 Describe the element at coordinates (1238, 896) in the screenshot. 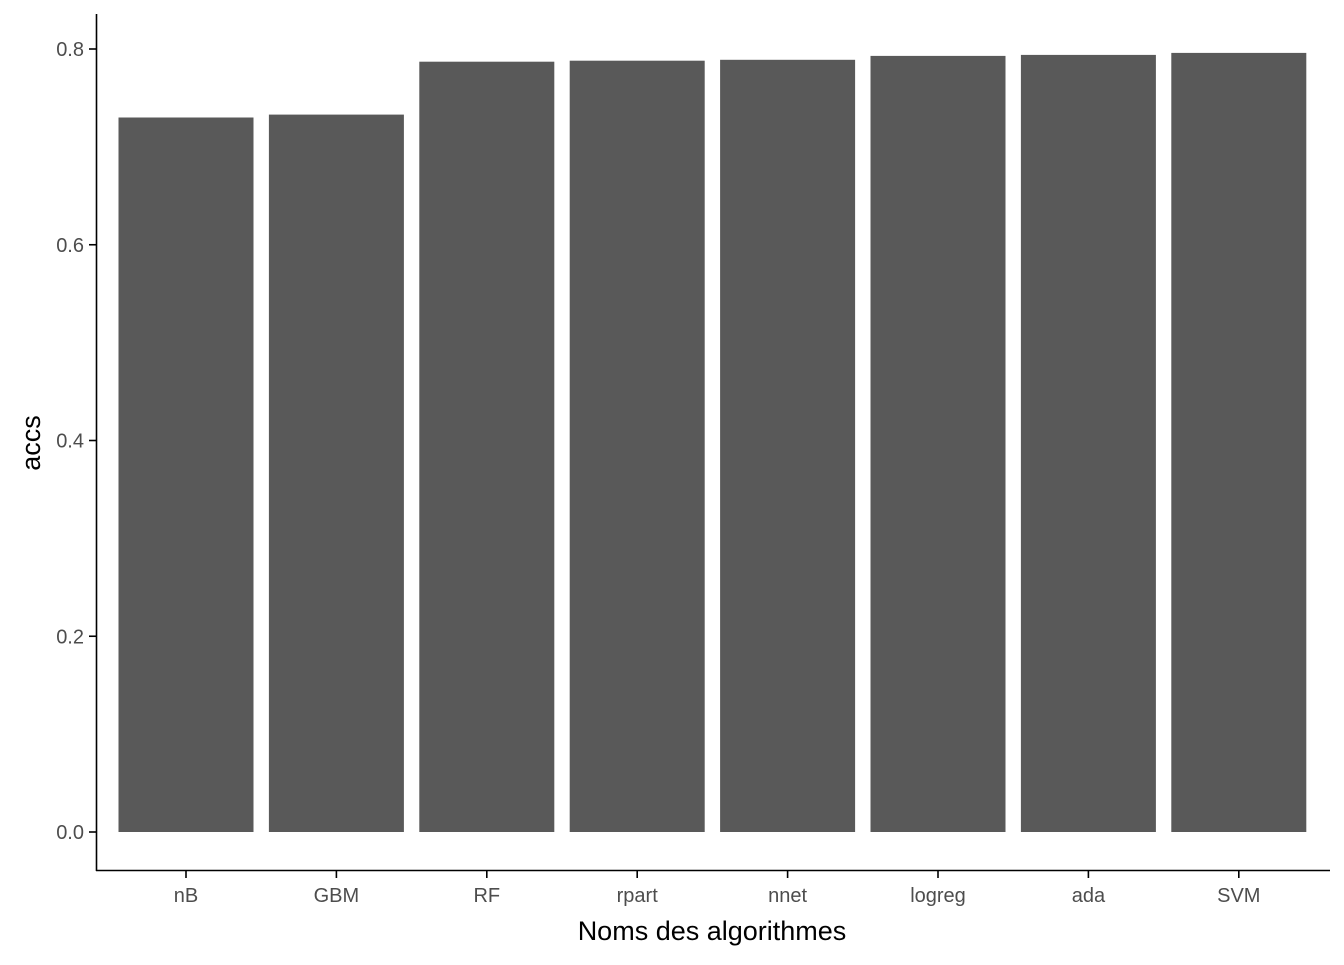

I see `x-tick-label: SVM` at that location.